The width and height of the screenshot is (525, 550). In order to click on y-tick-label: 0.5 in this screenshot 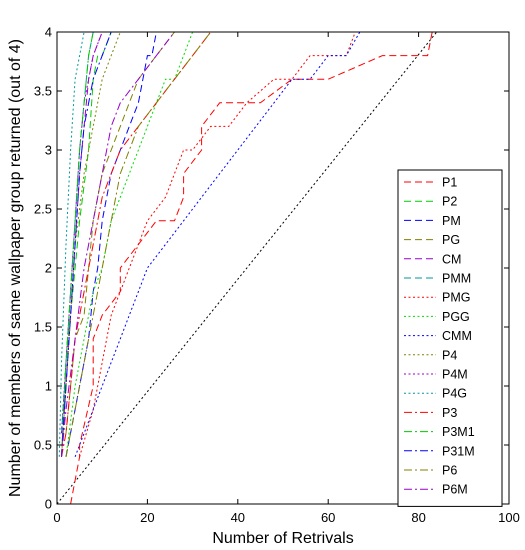, I will do `click(43, 445)`.